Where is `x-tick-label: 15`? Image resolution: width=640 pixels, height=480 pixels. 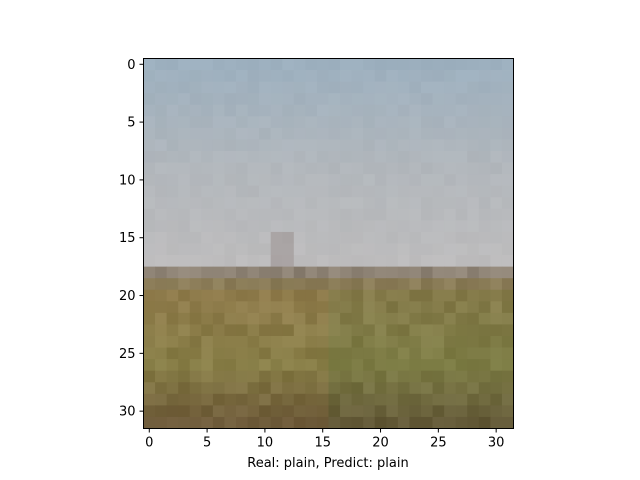
x-tick-label: 15 is located at coordinates (322, 443).